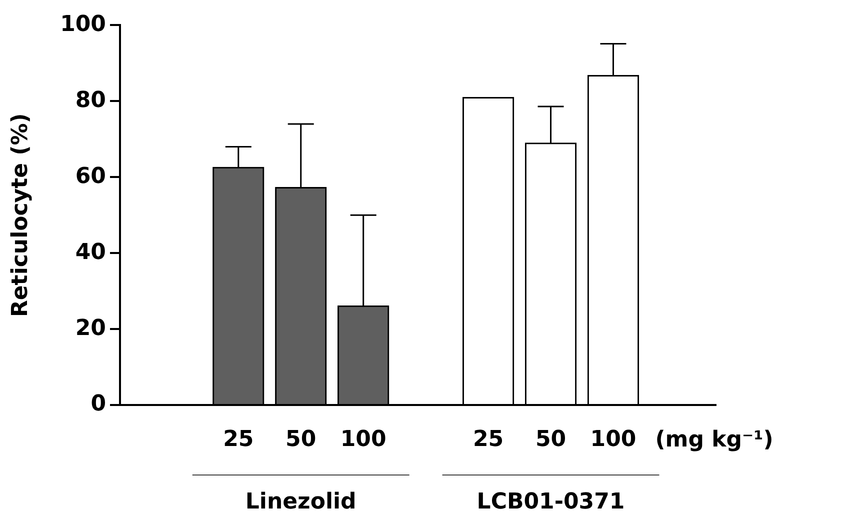  What do you see at coordinates (550, 502) in the screenshot?
I see `text: LCB01-0371` at bounding box center [550, 502].